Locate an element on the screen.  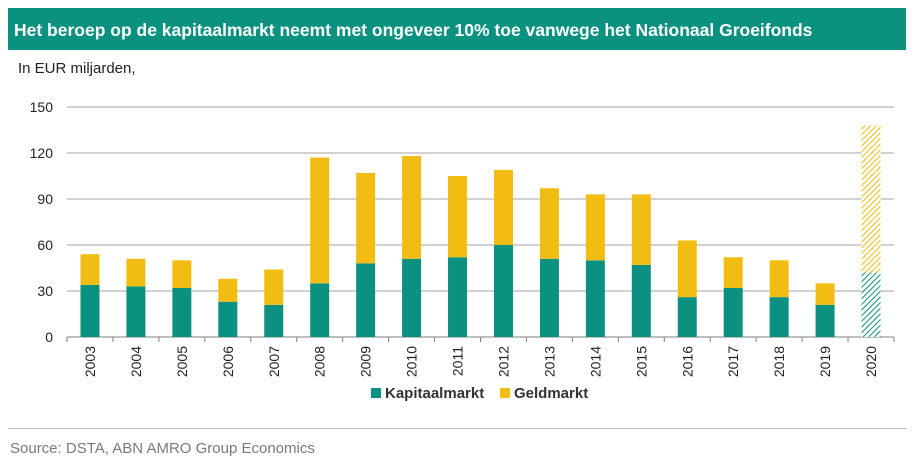
bar-geldmarkt-2006 is located at coordinates (228, 290).